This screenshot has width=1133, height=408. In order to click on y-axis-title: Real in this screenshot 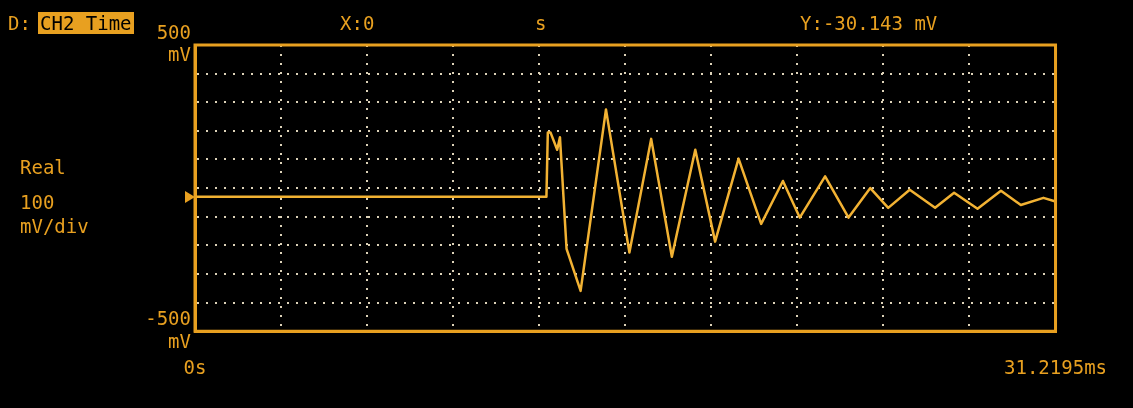, I will do `click(43, 167)`.